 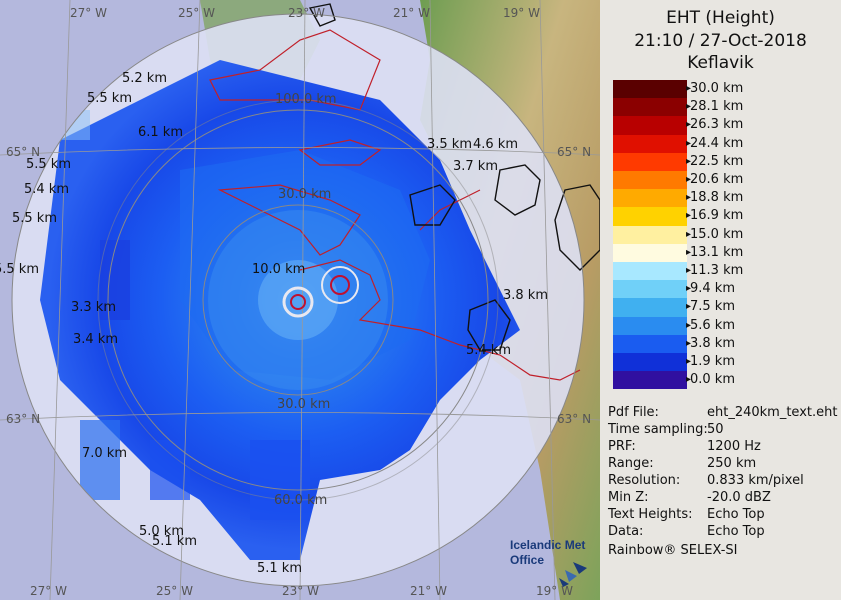 What do you see at coordinates (734, 446) in the screenshot?
I see `info-value: 1200 Hz` at bounding box center [734, 446].